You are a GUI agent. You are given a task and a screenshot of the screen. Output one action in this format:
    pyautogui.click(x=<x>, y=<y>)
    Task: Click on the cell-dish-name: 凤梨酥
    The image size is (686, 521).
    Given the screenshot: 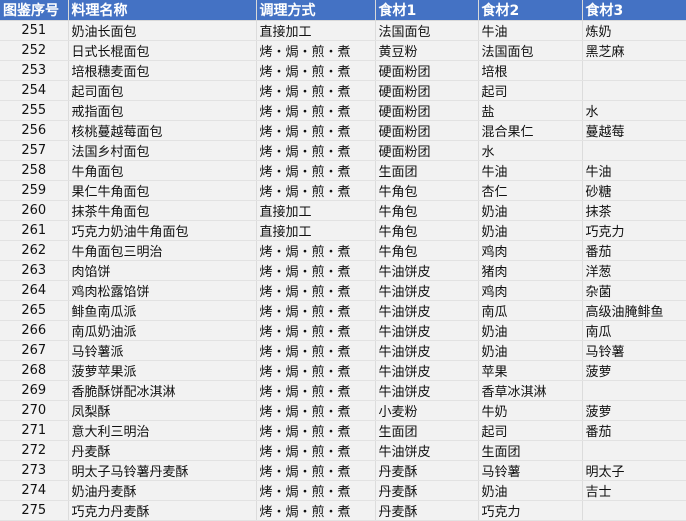 What is the action you would take?
    pyautogui.click(x=162, y=410)
    